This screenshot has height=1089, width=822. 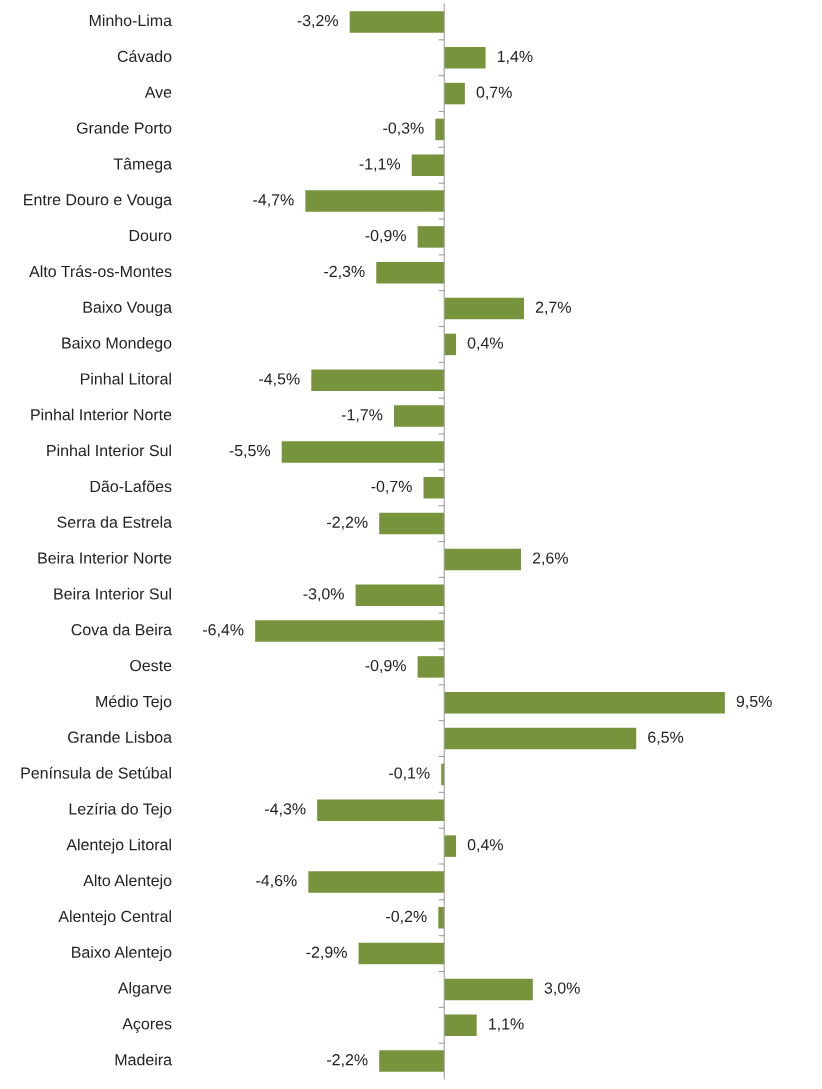 What do you see at coordinates (409, 774) in the screenshot?
I see `data-label: -0,1%` at bounding box center [409, 774].